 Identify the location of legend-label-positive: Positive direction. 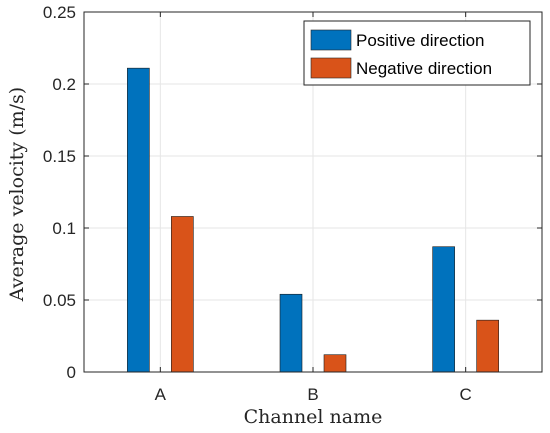
(420, 40).